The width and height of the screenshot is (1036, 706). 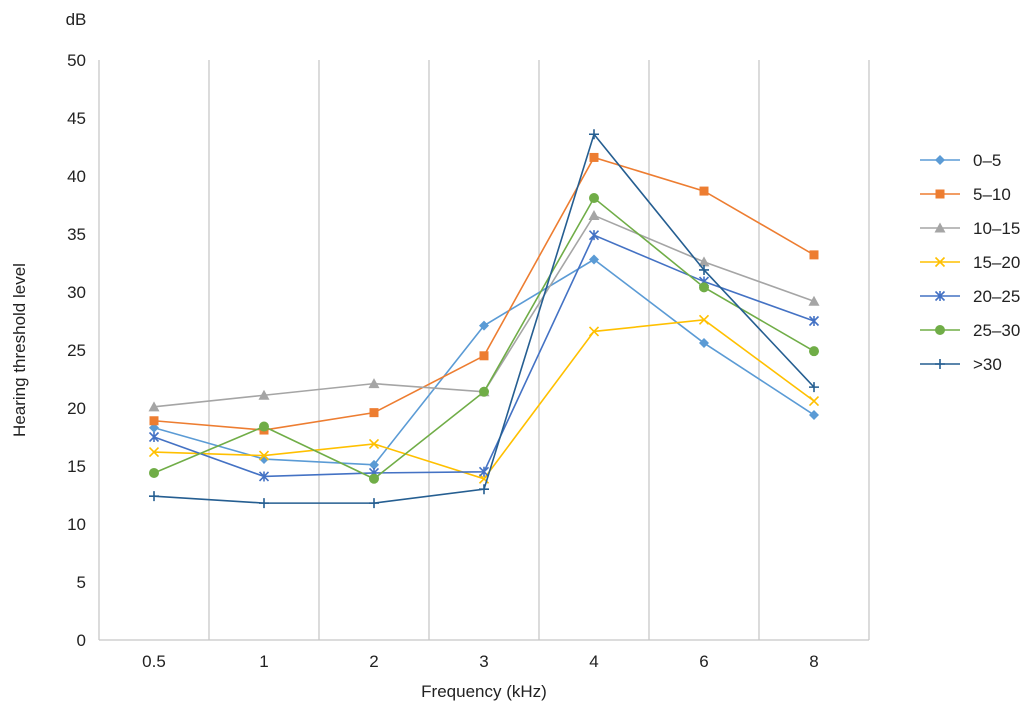 What do you see at coordinates (593, 661) in the screenshot?
I see `x-tick-label: 4` at bounding box center [593, 661].